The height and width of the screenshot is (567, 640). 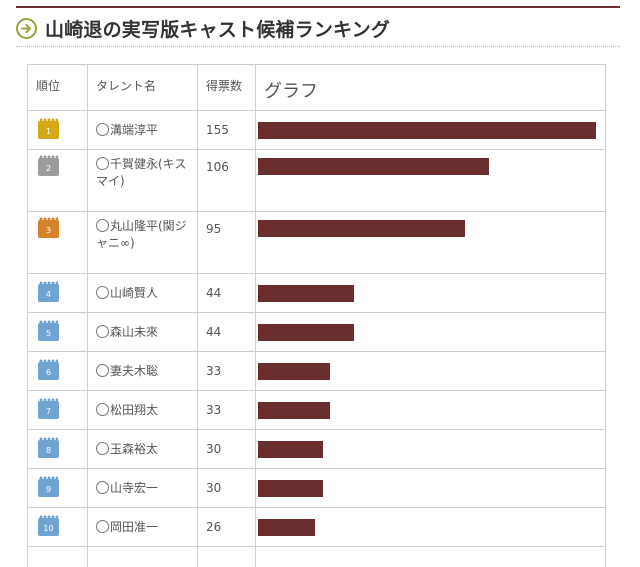 I want to click on talent-name-cell: 千賀健永(キスマイ), so click(x=143, y=181).